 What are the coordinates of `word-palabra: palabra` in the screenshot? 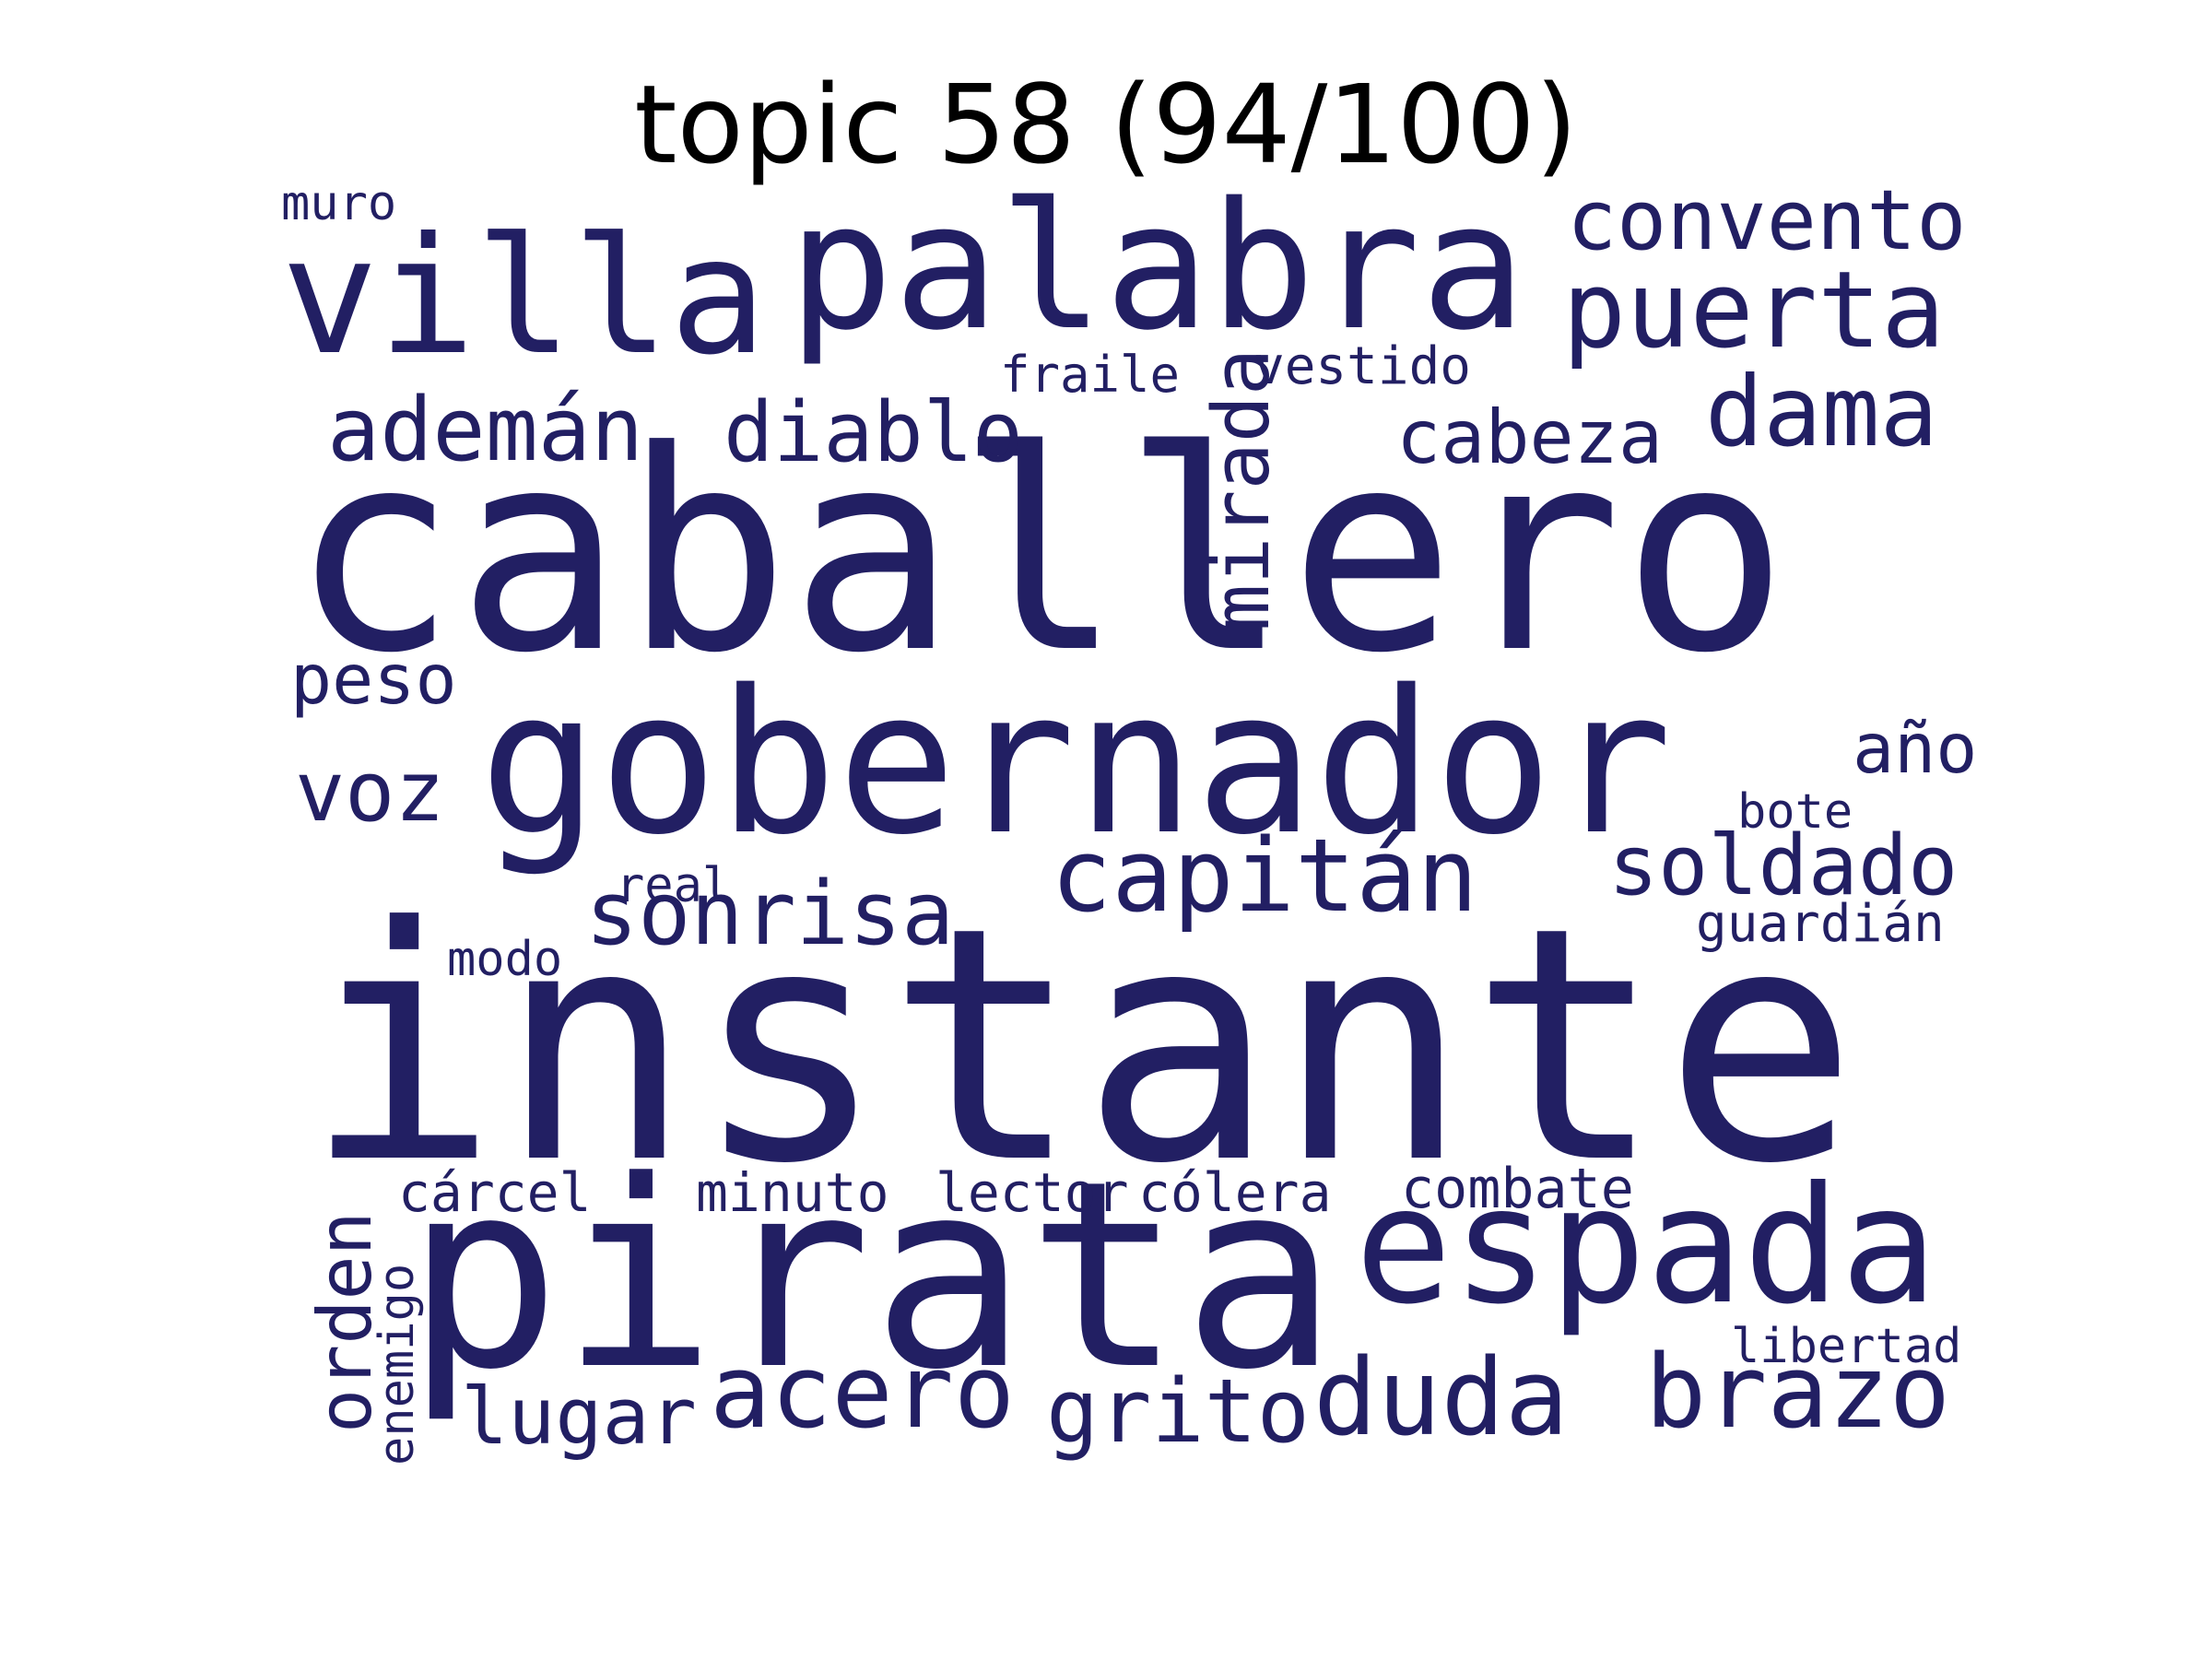 It's located at (1157, 267).